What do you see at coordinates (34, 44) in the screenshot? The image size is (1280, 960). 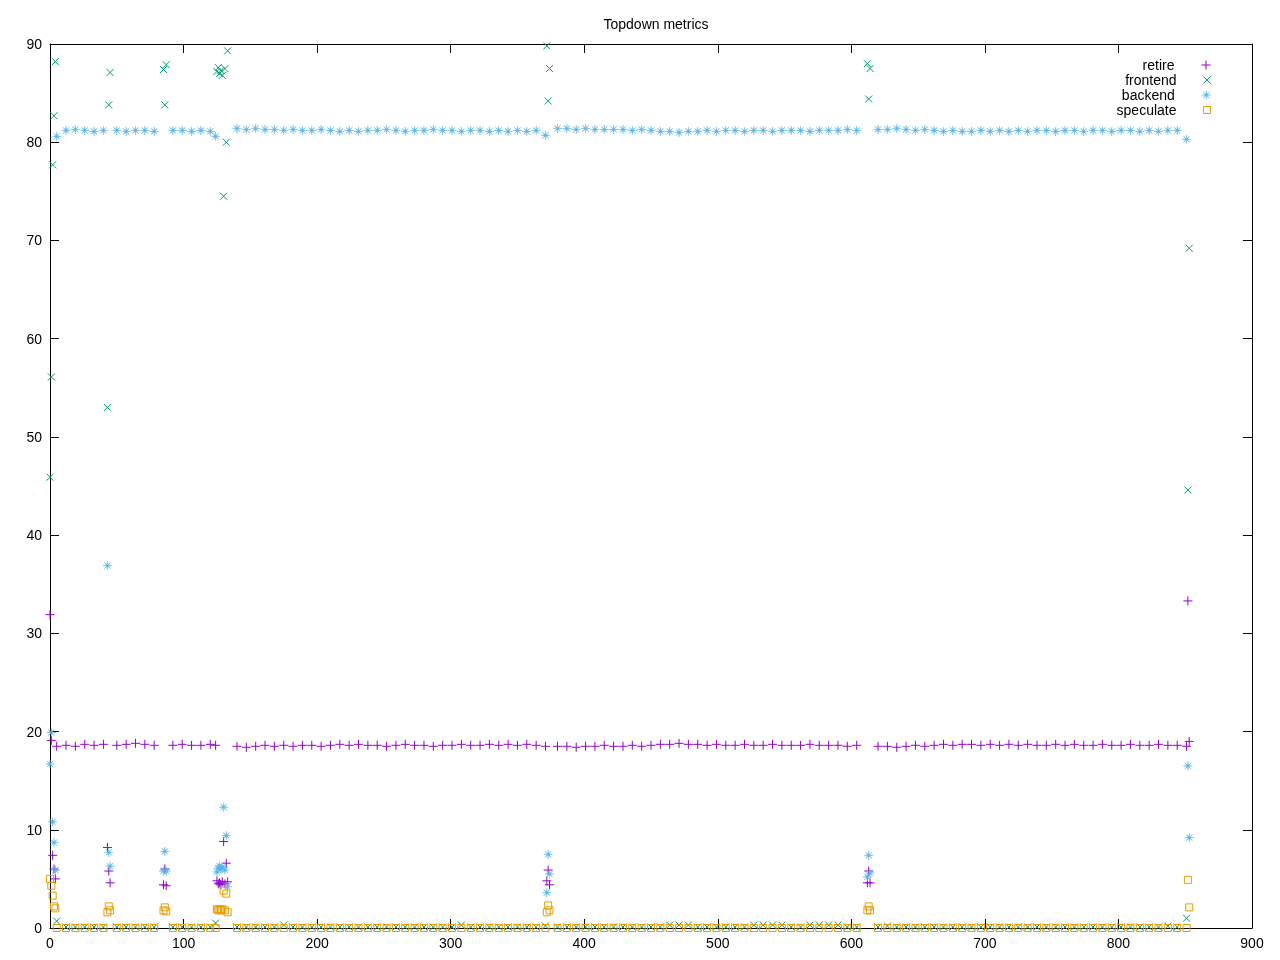 I see `y-tick-label: 90` at bounding box center [34, 44].